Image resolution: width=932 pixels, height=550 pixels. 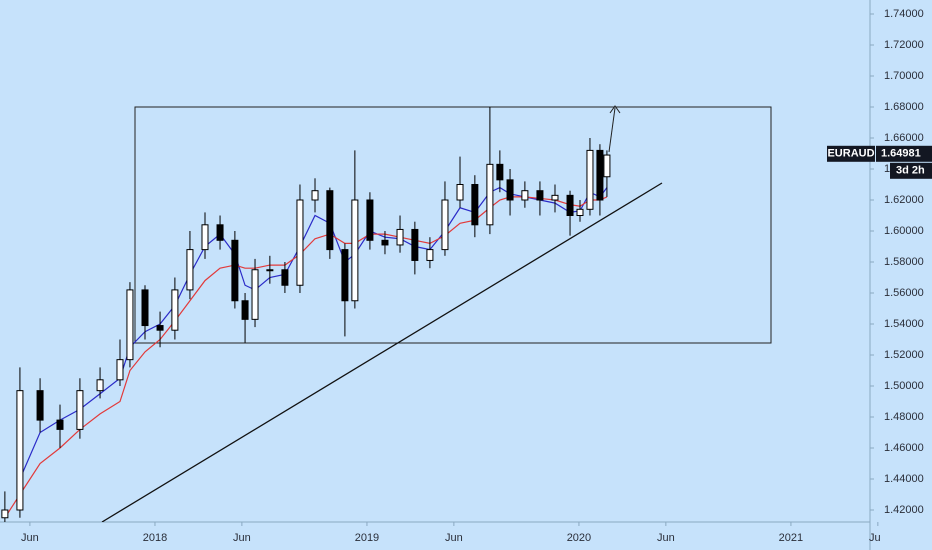 What do you see at coordinates (904, 231) in the screenshot?
I see `y-tick-label: 1.60000` at bounding box center [904, 231].